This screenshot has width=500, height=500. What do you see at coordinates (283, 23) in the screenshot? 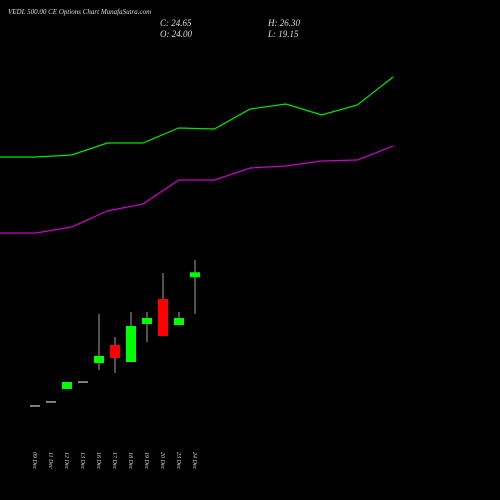
I see `stat-high: H: 26.30` at bounding box center [283, 23].